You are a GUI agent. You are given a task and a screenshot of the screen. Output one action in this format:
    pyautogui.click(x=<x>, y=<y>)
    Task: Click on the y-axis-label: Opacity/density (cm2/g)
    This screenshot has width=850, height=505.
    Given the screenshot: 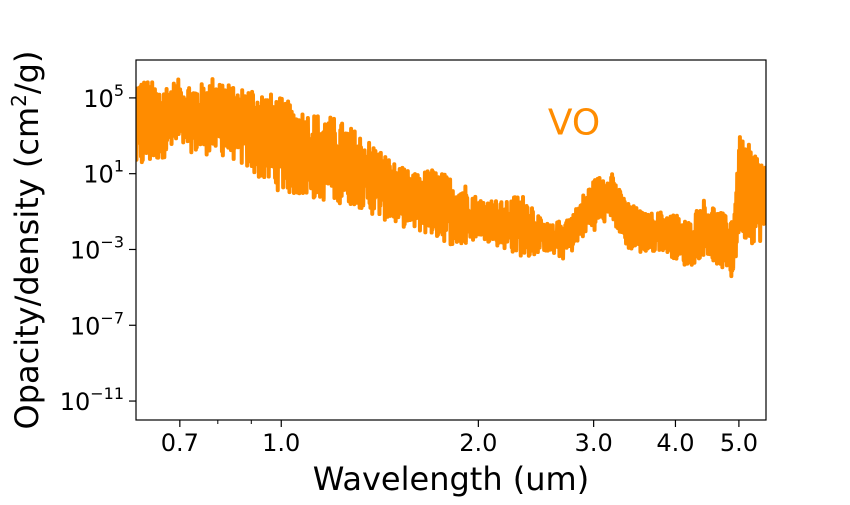 What is the action you would take?
    pyautogui.click(x=26, y=240)
    